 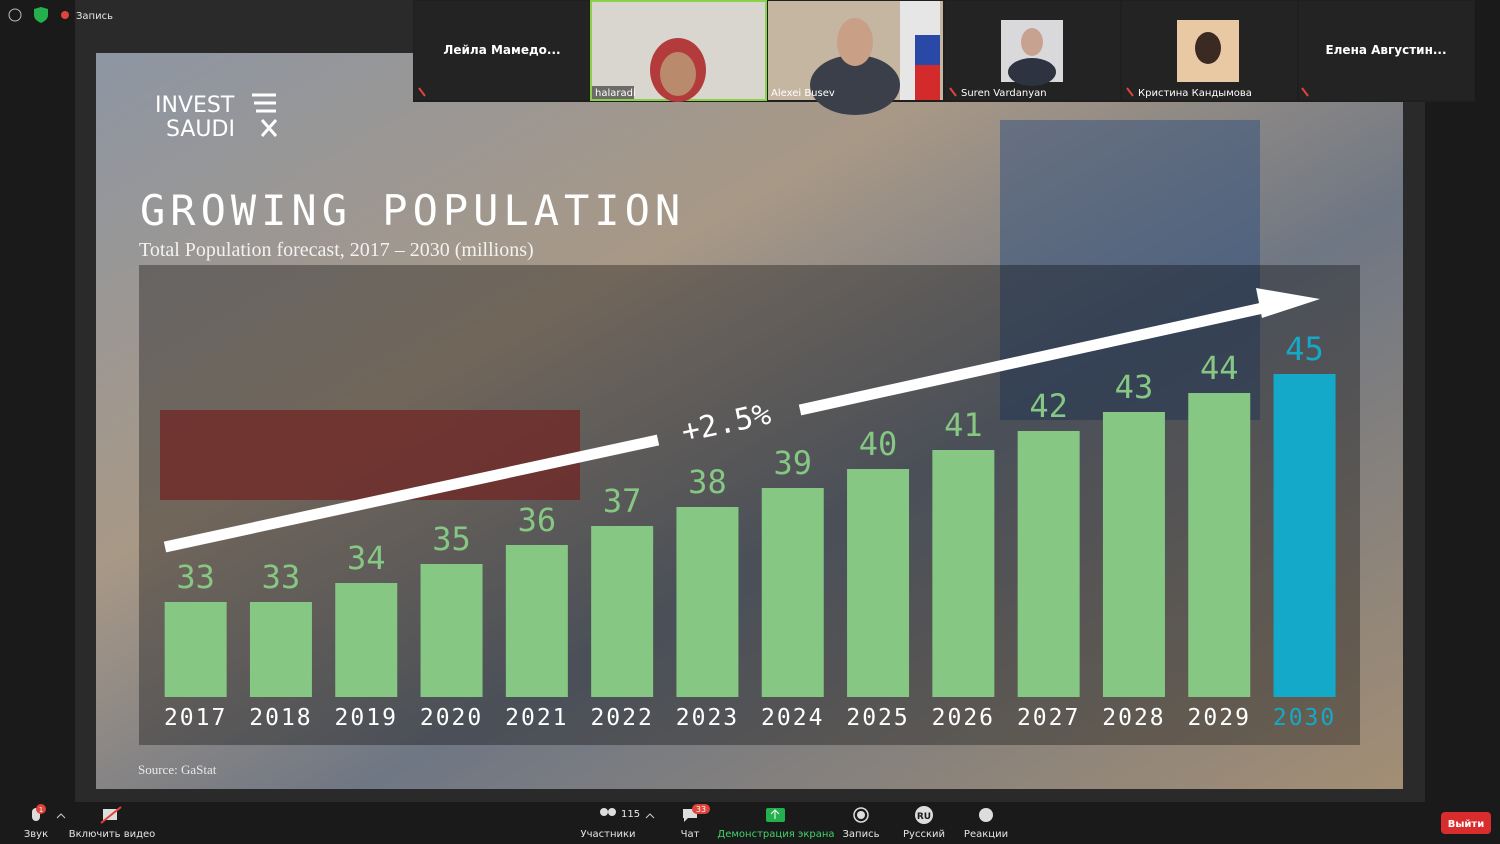 What do you see at coordinates (775, 834) in the screenshot?
I see `share-button: Демонстрация экрана` at bounding box center [775, 834].